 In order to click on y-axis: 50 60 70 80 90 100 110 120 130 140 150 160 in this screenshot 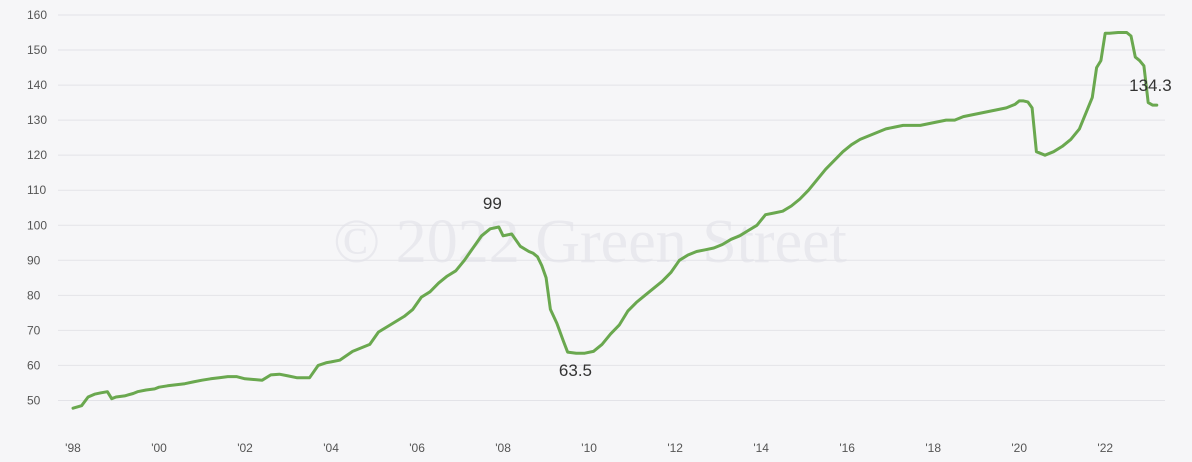, I will do `click(37, 207)`.